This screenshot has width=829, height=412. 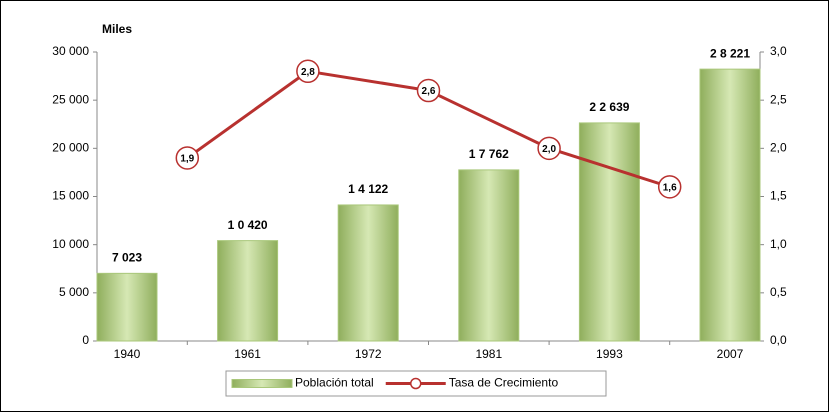 I want to click on line-value-label: 2,0, so click(x=549, y=149).